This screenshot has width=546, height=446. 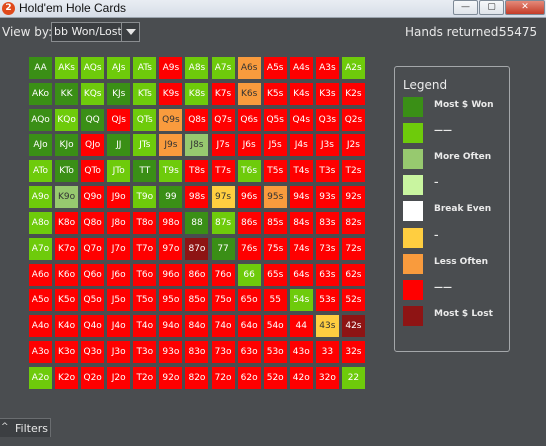 What do you see at coordinates (93, 145) in the screenshot?
I see `hand-cell: QJo` at bounding box center [93, 145].